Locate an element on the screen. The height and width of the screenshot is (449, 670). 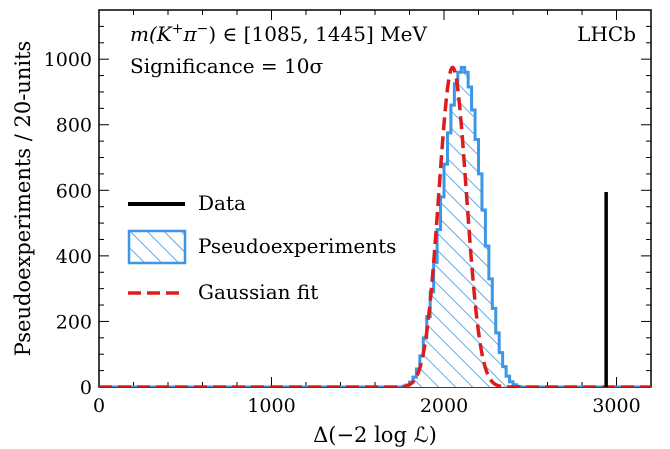
x-tick-label: 1000 is located at coordinates (271, 406).